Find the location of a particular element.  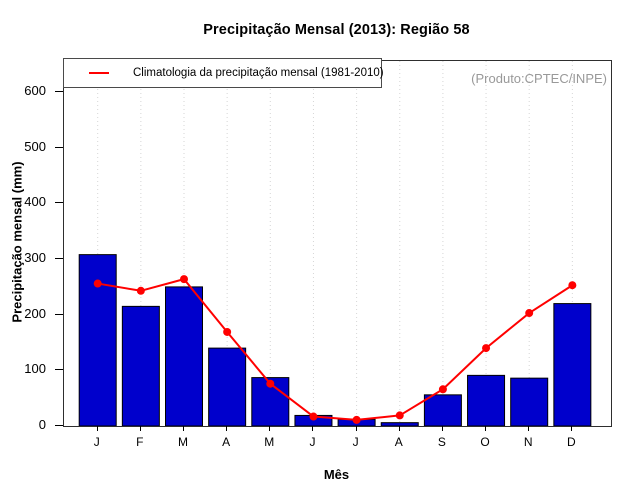

y-tick-label: 500 is located at coordinates (35, 146).